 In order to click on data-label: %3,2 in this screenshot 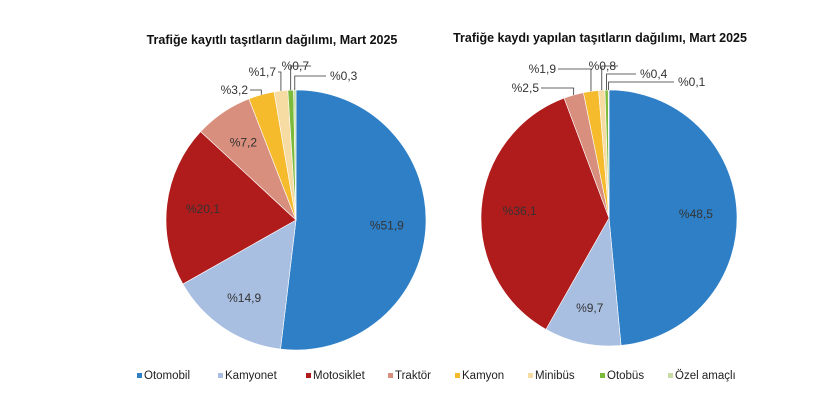, I will do `click(235, 90)`.